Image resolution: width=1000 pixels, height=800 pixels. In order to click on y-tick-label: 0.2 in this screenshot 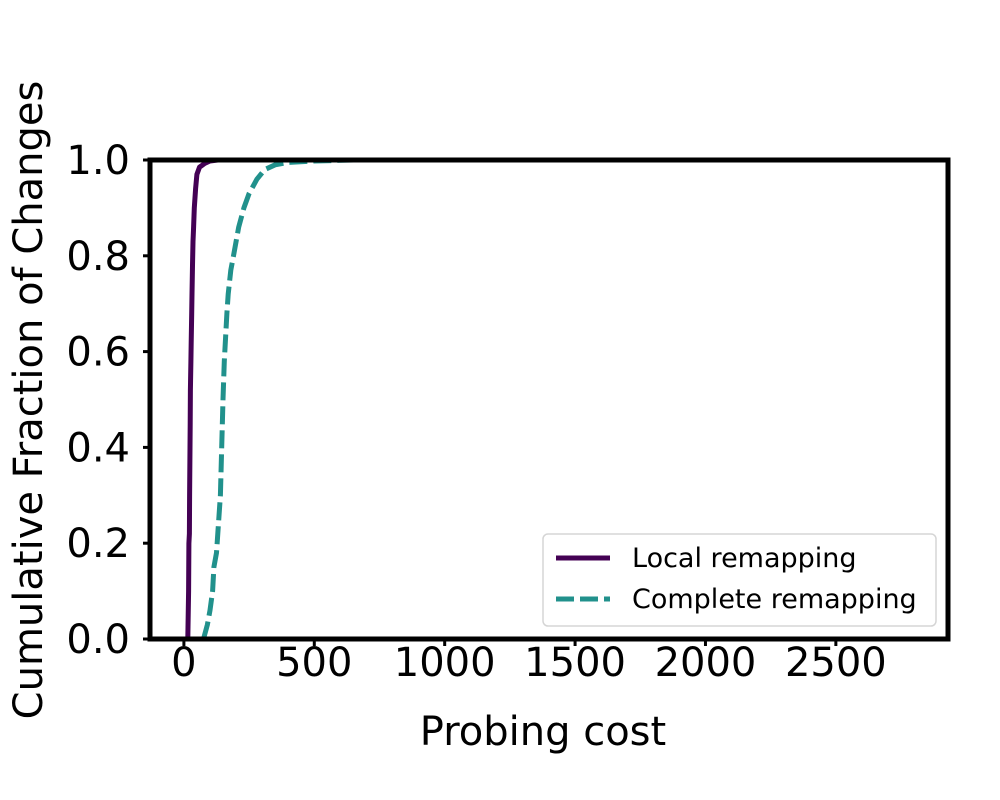, I will do `click(98, 544)`.